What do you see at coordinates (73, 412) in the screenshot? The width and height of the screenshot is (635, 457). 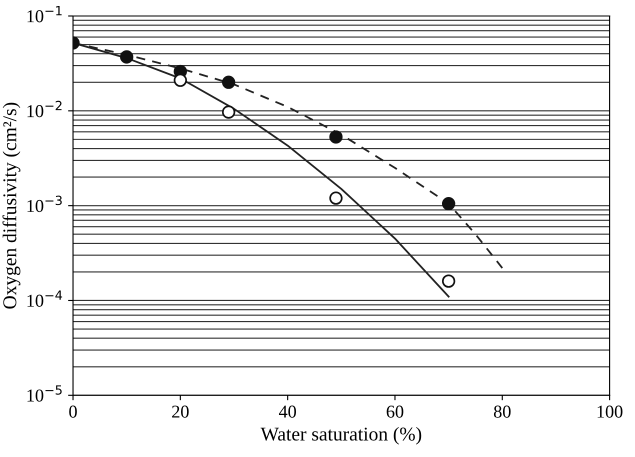 I see `x-tick-label: 0` at bounding box center [73, 412].